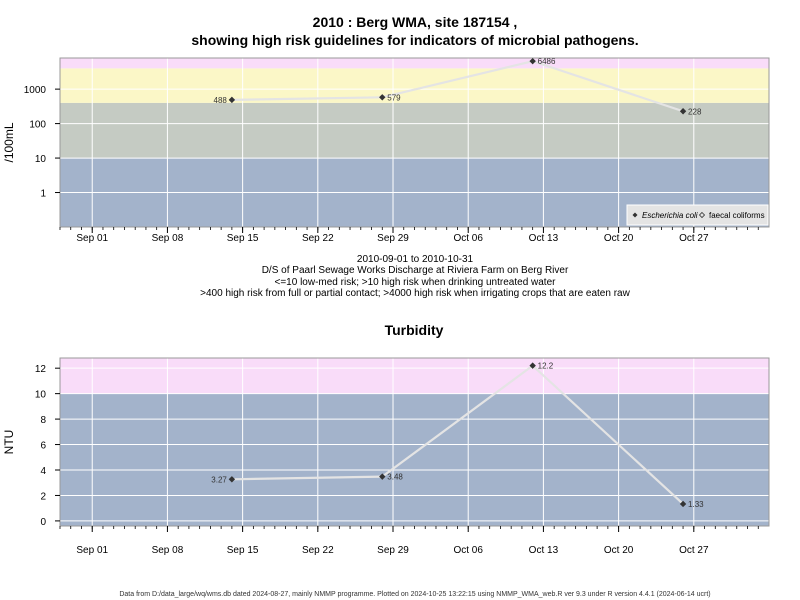  Describe the element at coordinates (41, 159) in the screenshot. I see `y-tick-label-1: 10` at that location.